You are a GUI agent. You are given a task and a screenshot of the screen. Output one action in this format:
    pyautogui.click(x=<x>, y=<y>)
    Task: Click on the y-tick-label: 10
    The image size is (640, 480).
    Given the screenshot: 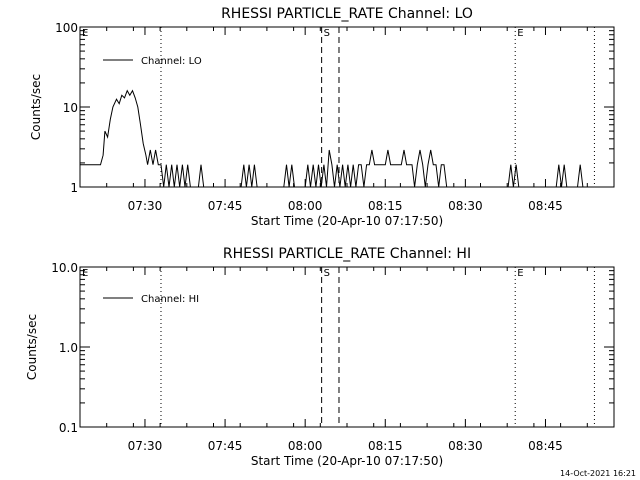 What is the action you would take?
    pyautogui.click(x=70, y=108)
    